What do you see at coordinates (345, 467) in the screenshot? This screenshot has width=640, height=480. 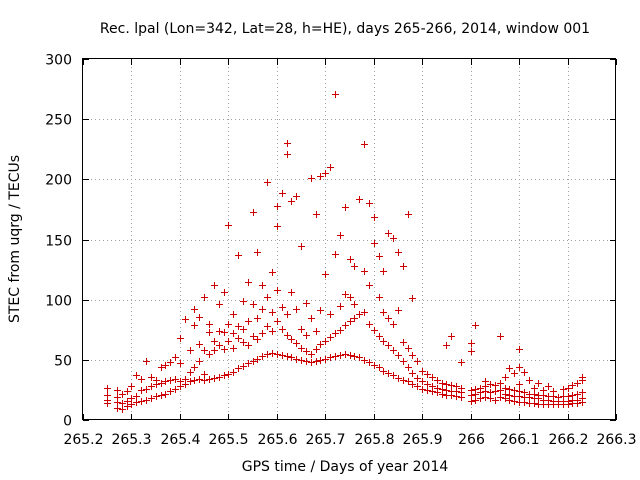 I see `x-axis-label: GPS time / Days of year 2014` at bounding box center [345, 467].